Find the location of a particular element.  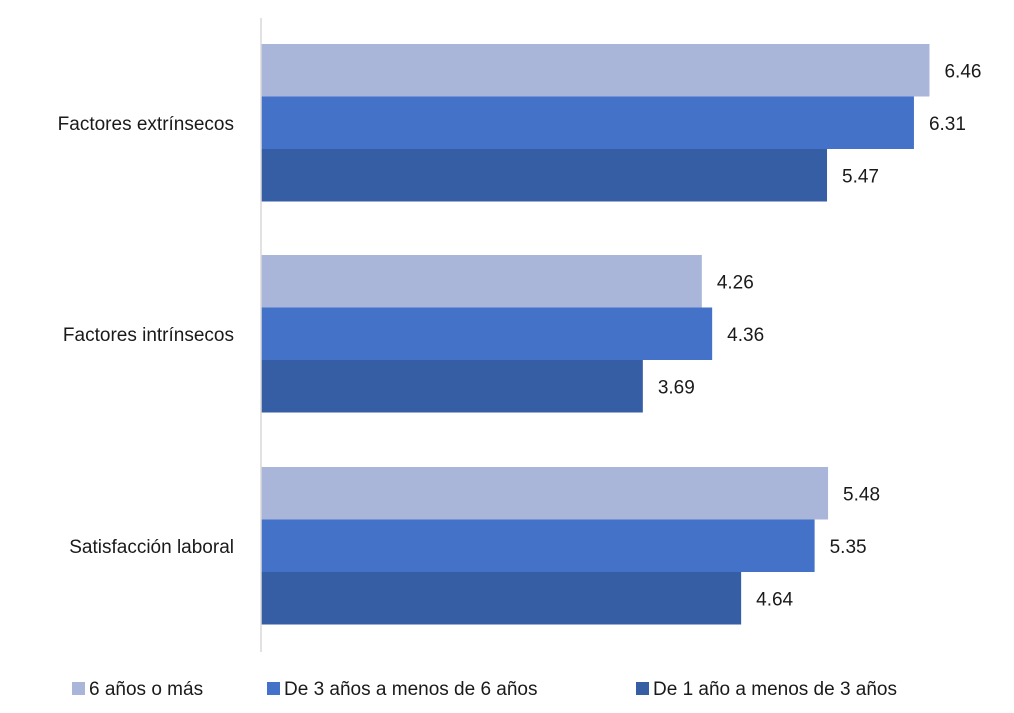

data-label-factores-extrinsecos-series-1: 6.46 is located at coordinates (962, 71).